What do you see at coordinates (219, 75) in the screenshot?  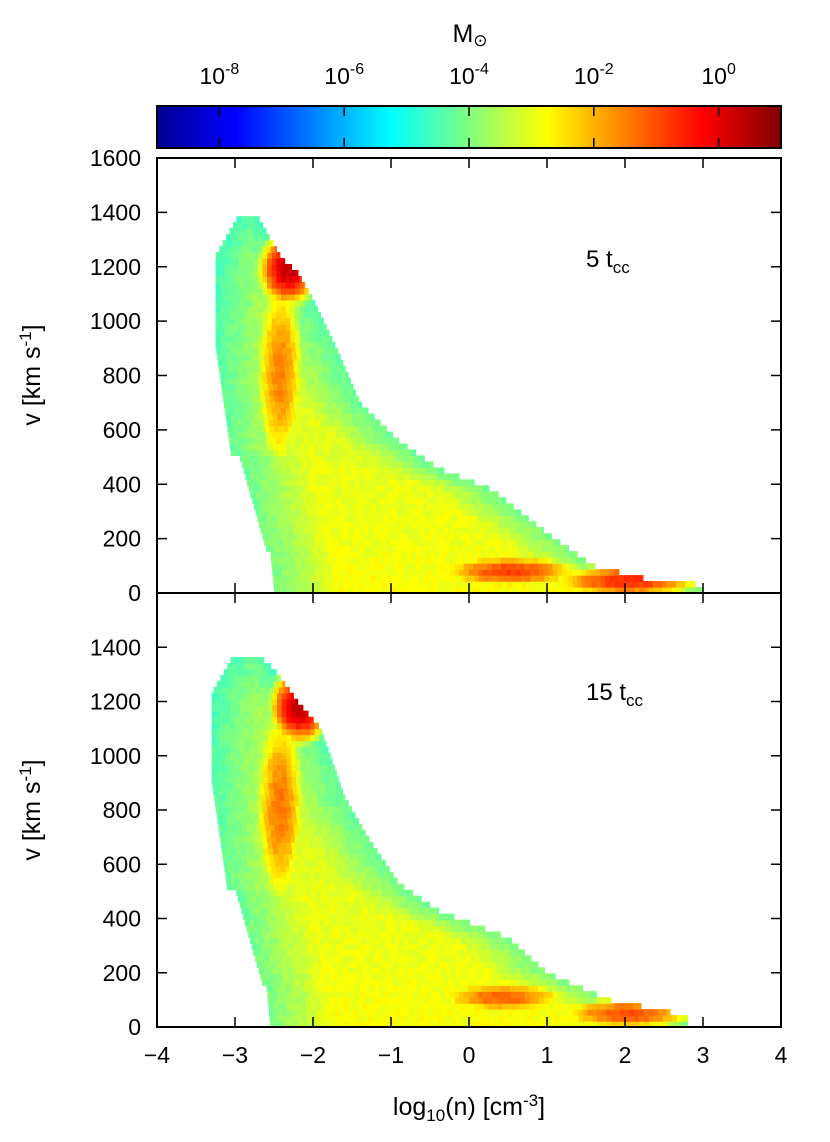 I see `colorbar-tick-label: 10-8` at bounding box center [219, 75].